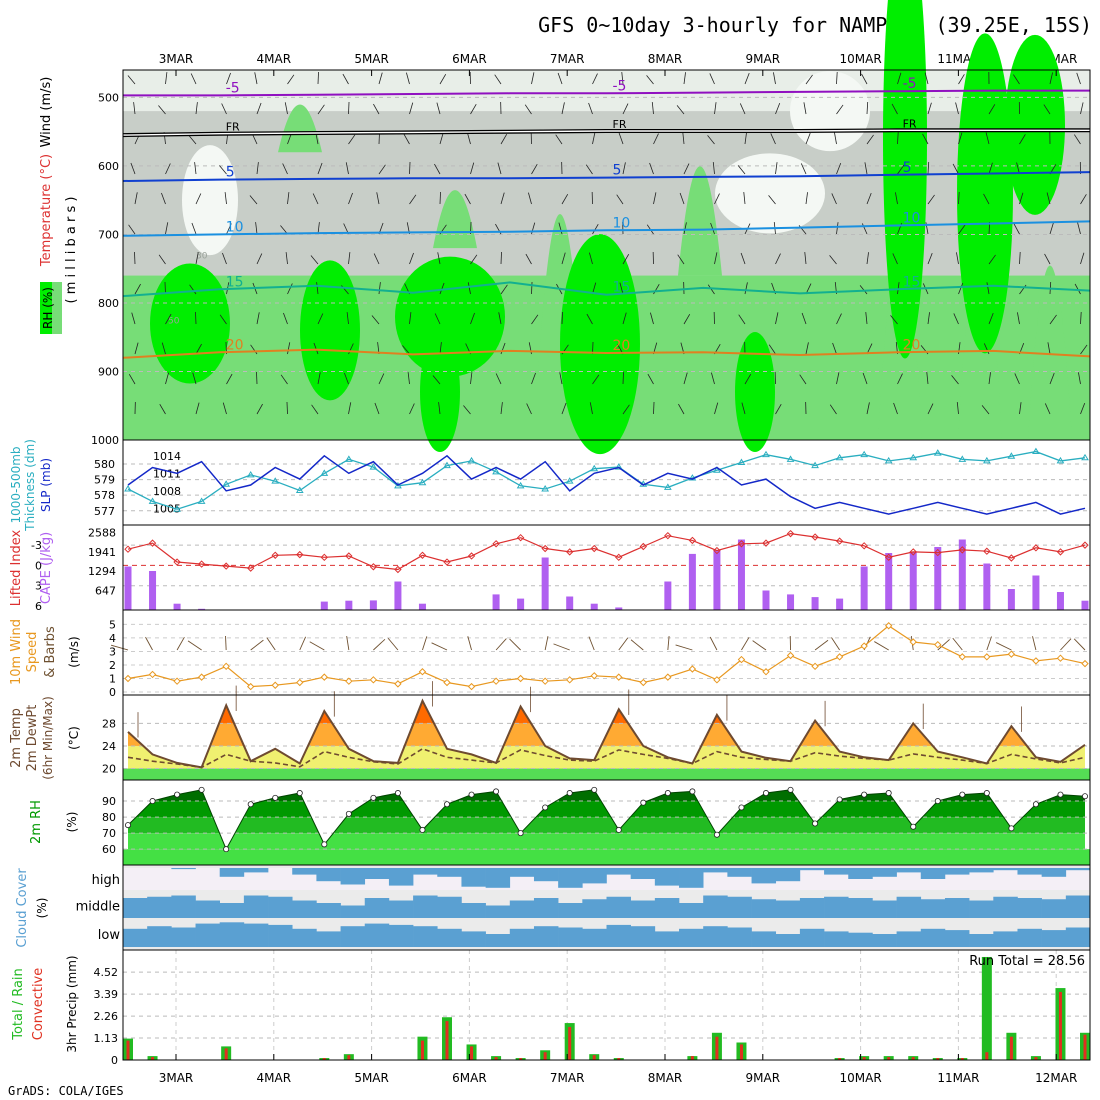  Describe the element at coordinates (606, 758) in the screenshot. I see `dewpoint-line` at that location.